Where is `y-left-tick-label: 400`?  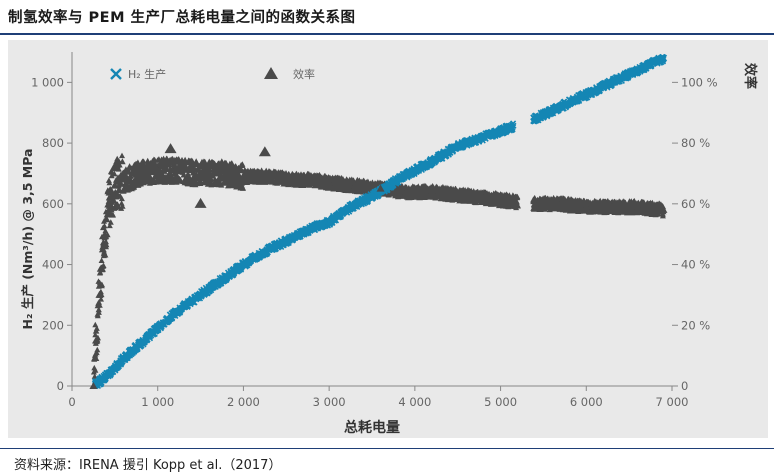
y-left-tick-label: 400 is located at coordinates (53, 265).